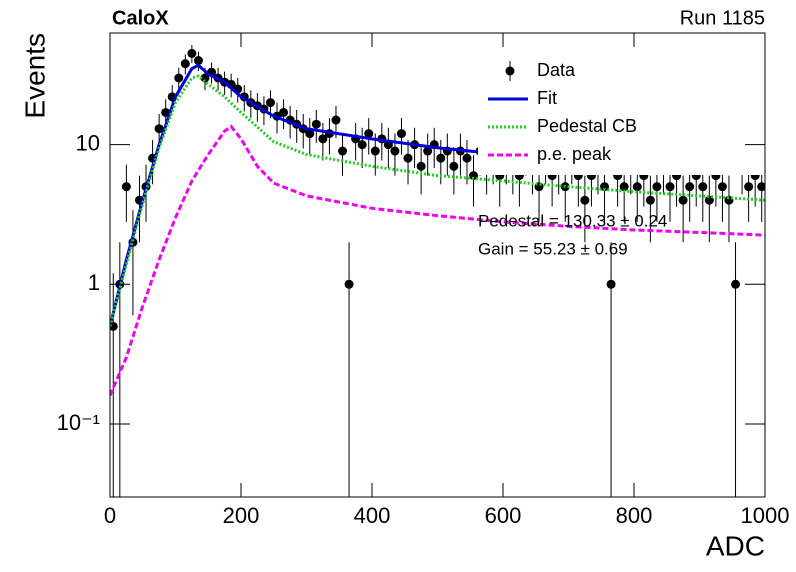 This screenshot has height=572, width=796. What do you see at coordinates (735, 545) in the screenshot?
I see `x-axis-label: ADC` at bounding box center [735, 545].